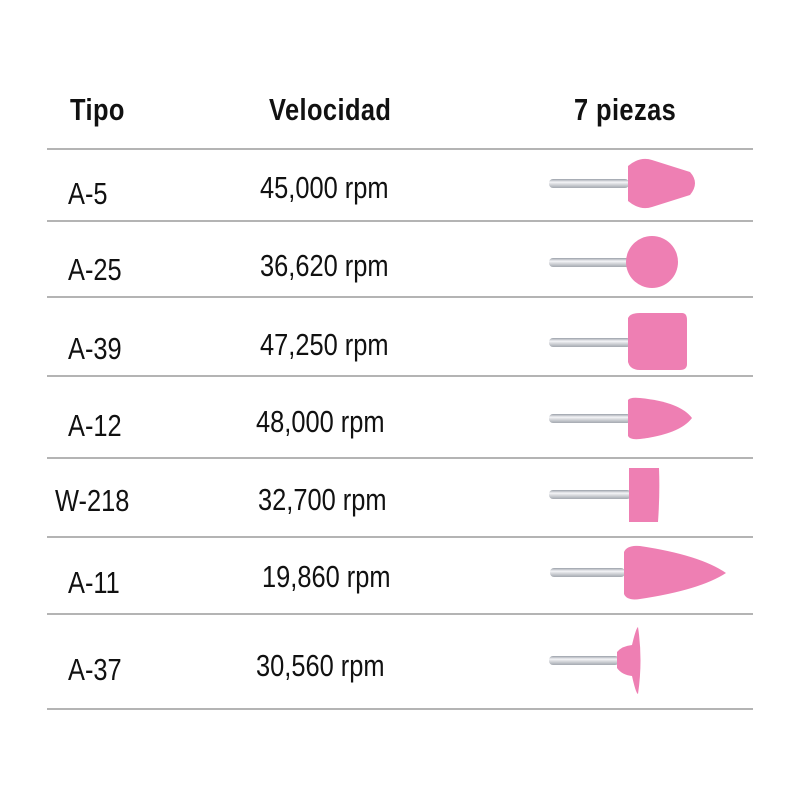 The height and width of the screenshot is (800, 800). Describe the element at coordinates (613, 262) in the screenshot. I see `ball-stone-icon` at that location.